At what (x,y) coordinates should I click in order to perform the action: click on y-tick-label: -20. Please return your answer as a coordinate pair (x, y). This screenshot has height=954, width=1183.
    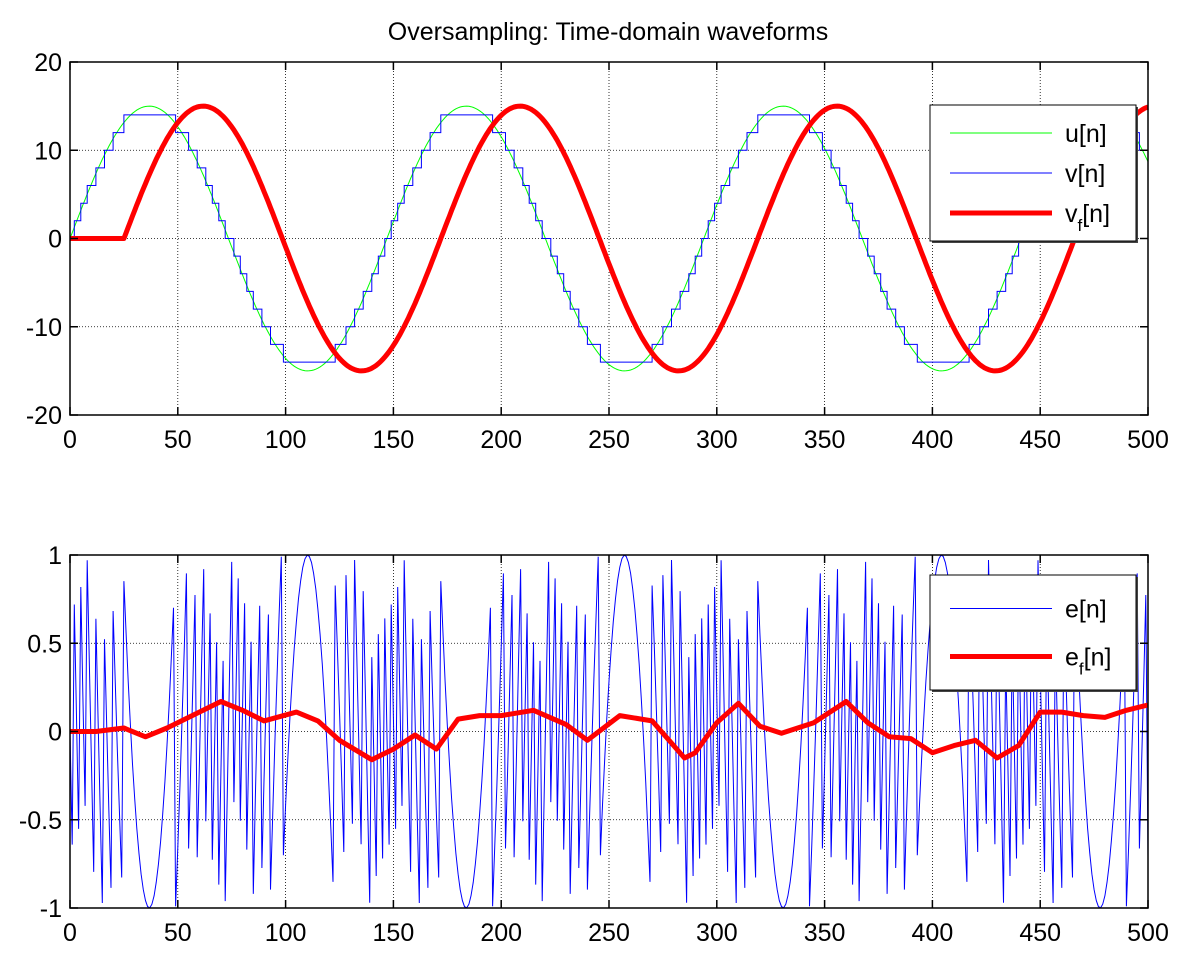
    Looking at the image, I should click on (44, 416).